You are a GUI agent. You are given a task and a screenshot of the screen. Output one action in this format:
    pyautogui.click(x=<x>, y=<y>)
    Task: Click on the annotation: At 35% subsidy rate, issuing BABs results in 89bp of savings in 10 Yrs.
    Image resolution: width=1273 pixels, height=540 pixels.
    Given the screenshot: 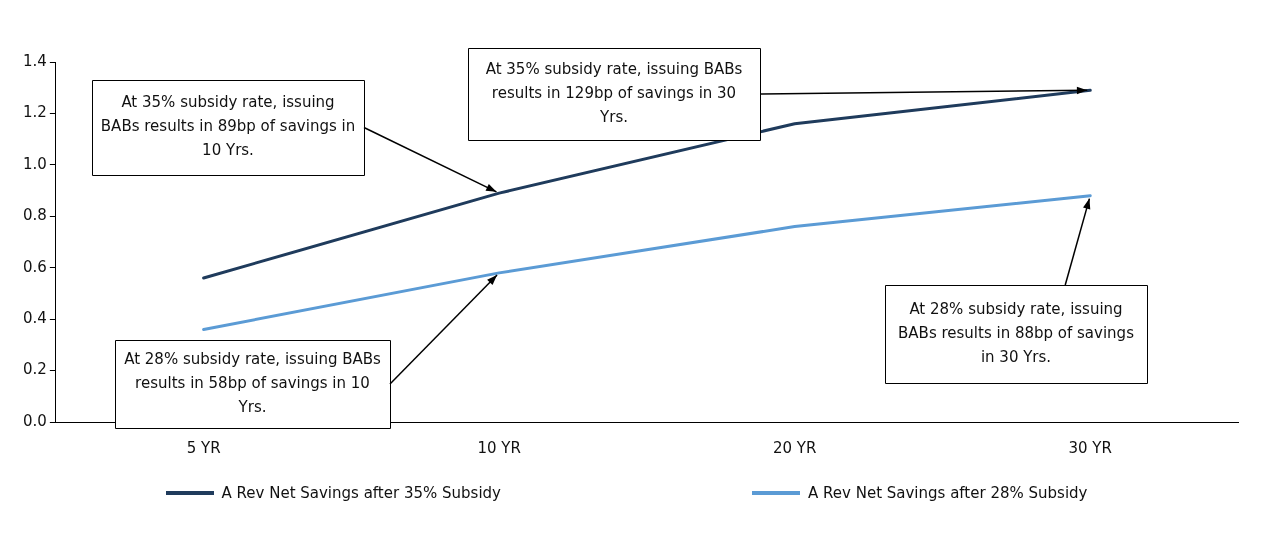 What is the action you would take?
    pyautogui.click(x=228, y=126)
    